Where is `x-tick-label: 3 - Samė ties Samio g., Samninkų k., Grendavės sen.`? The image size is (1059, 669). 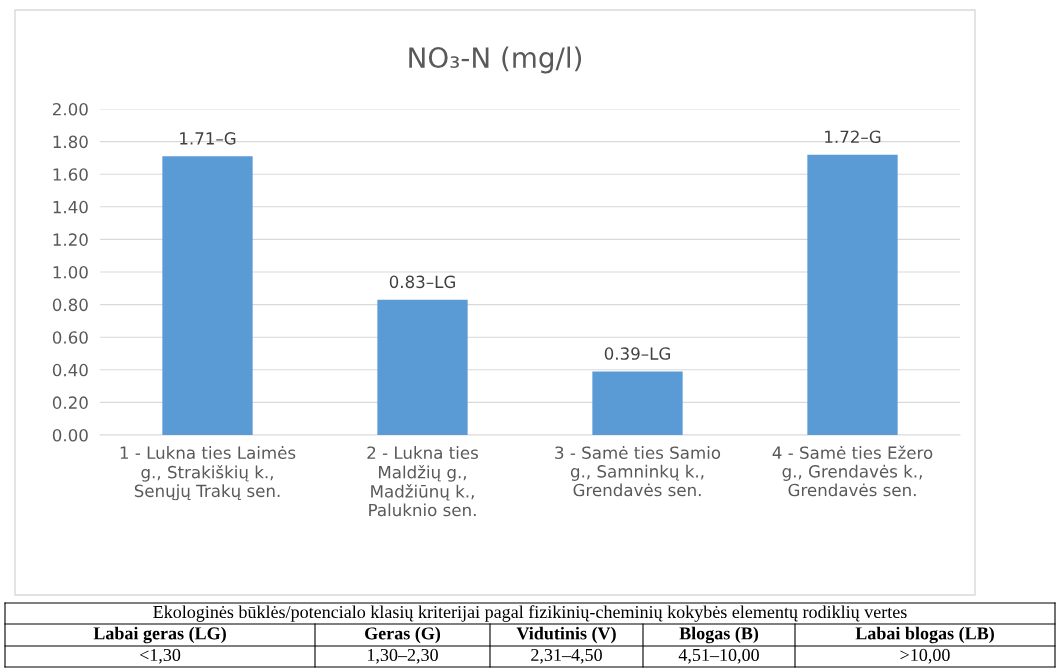 x-tick-label: 3 - Samė ties Samio g., Samninkų k., Grendavės sen. is located at coordinates (638, 471).